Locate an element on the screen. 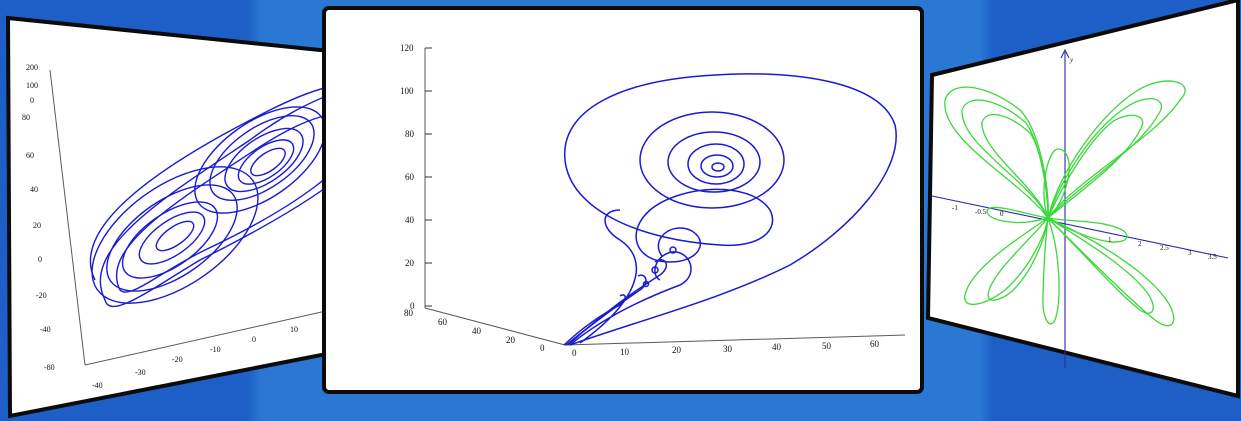  right-panel-labels: y 1 2 2.5 3 3.5 -1 -0.5 0 is located at coordinates (1084, 158).